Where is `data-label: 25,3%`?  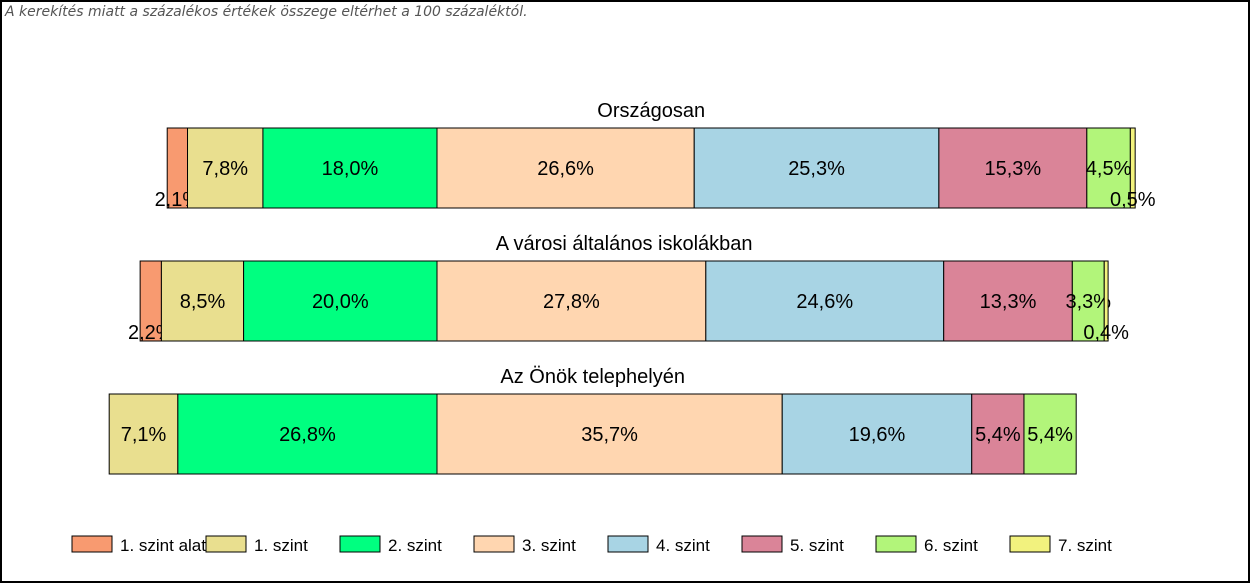 data-label: 25,3% is located at coordinates (816, 169).